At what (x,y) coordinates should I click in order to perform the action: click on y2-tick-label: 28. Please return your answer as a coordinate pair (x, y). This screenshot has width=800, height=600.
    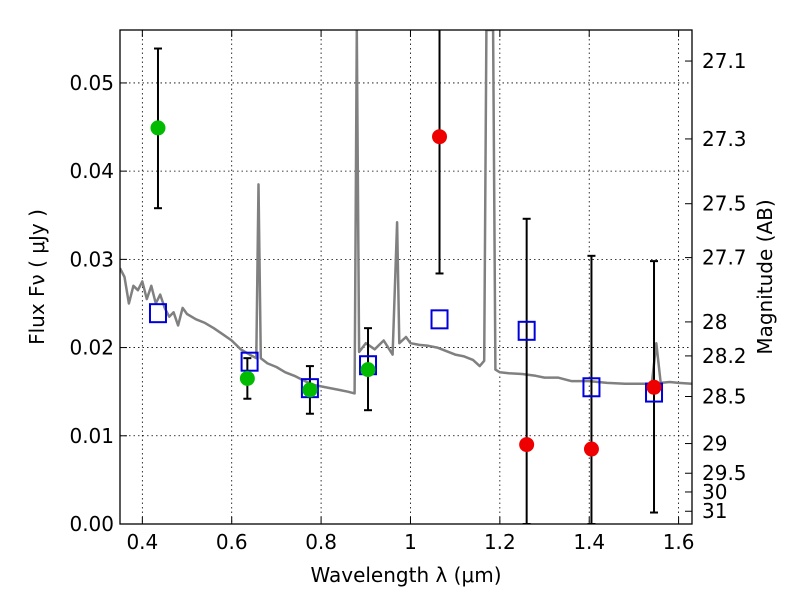
    Looking at the image, I should click on (714, 322).